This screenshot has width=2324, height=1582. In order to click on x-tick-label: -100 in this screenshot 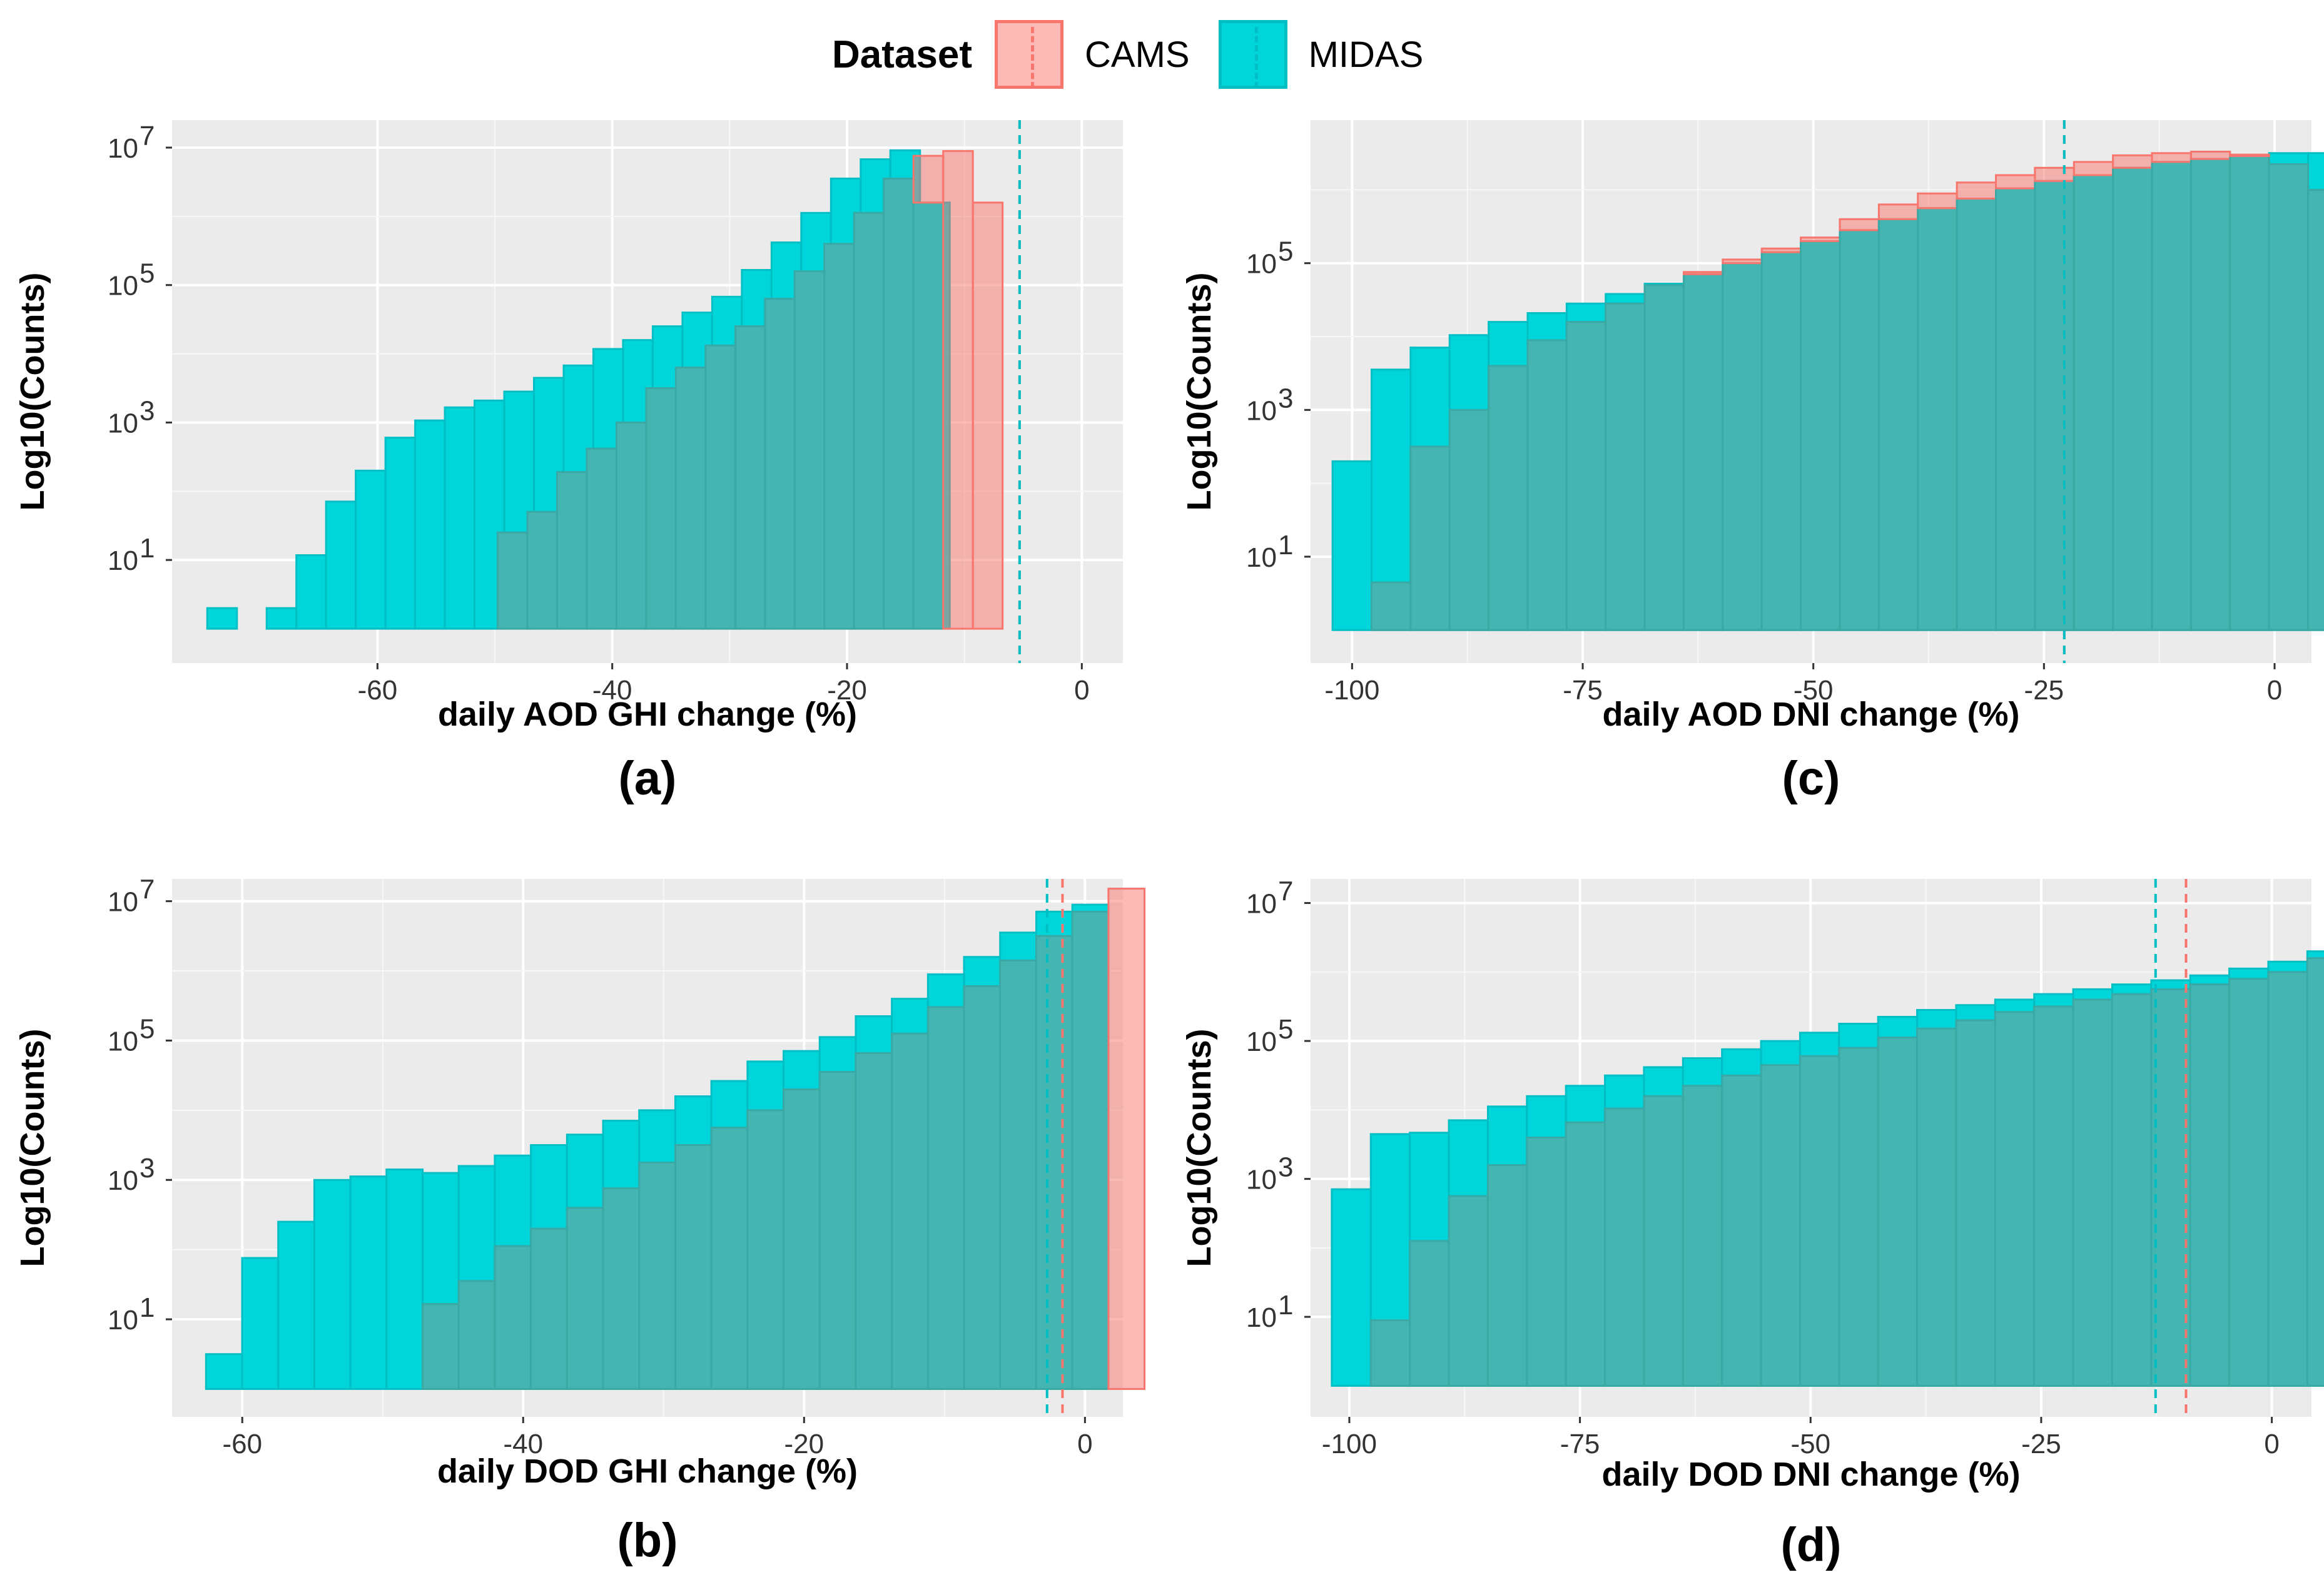, I will do `click(1351, 690)`.